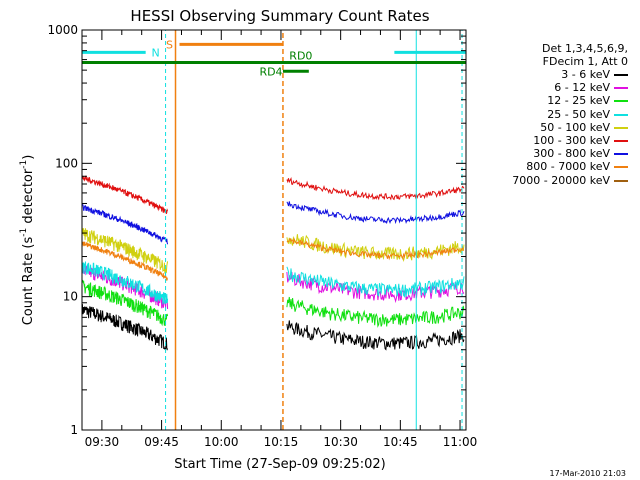  What do you see at coordinates (585, 61) in the screenshot?
I see `legend-header-2: FDecim 1, Att 0` at bounding box center [585, 61].